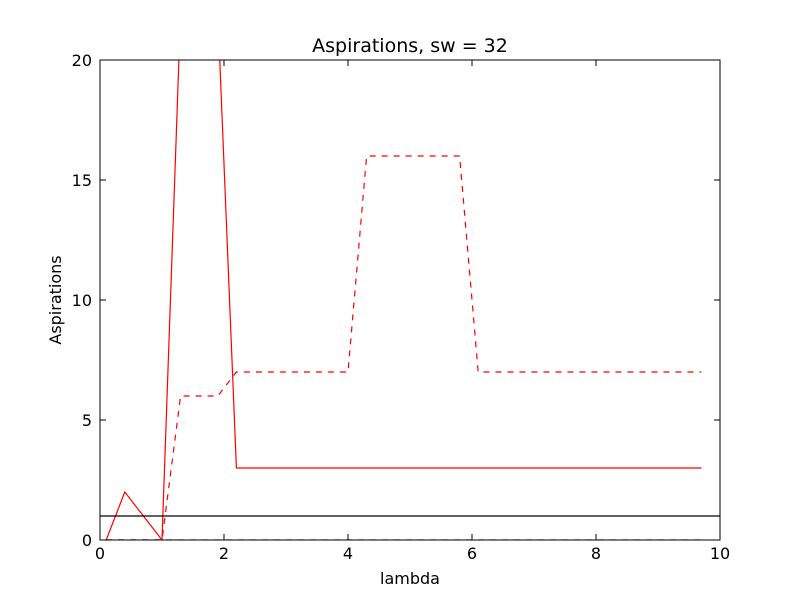 The height and width of the screenshot is (600, 800). I want to click on y-tick-label: 0, so click(87, 540).